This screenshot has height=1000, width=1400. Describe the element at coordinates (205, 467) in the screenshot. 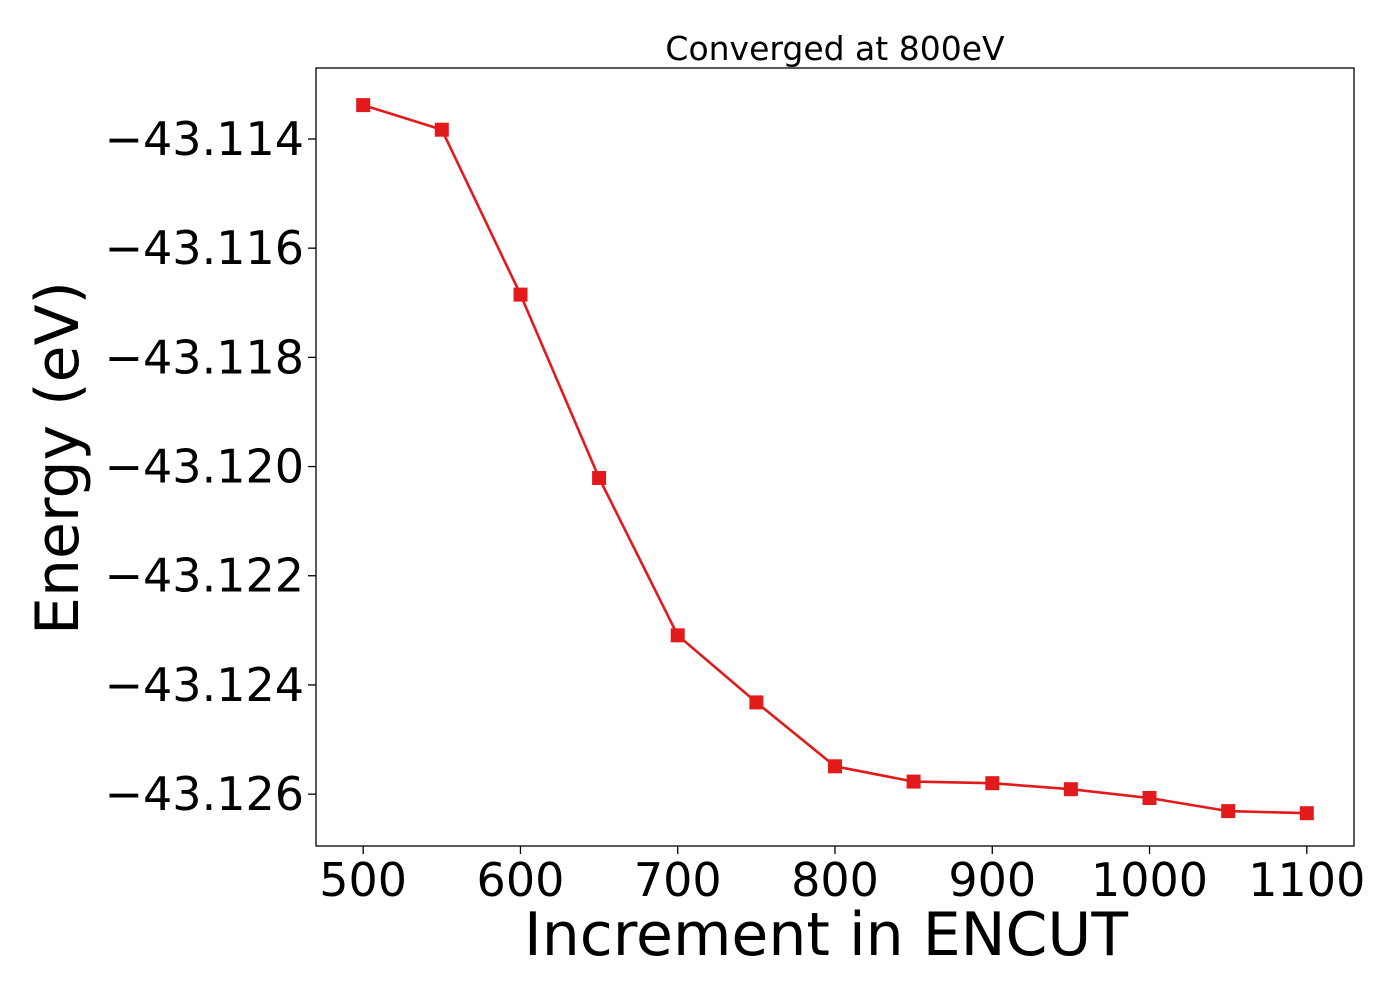

I see `y-tick-label: −43.120` at that location.